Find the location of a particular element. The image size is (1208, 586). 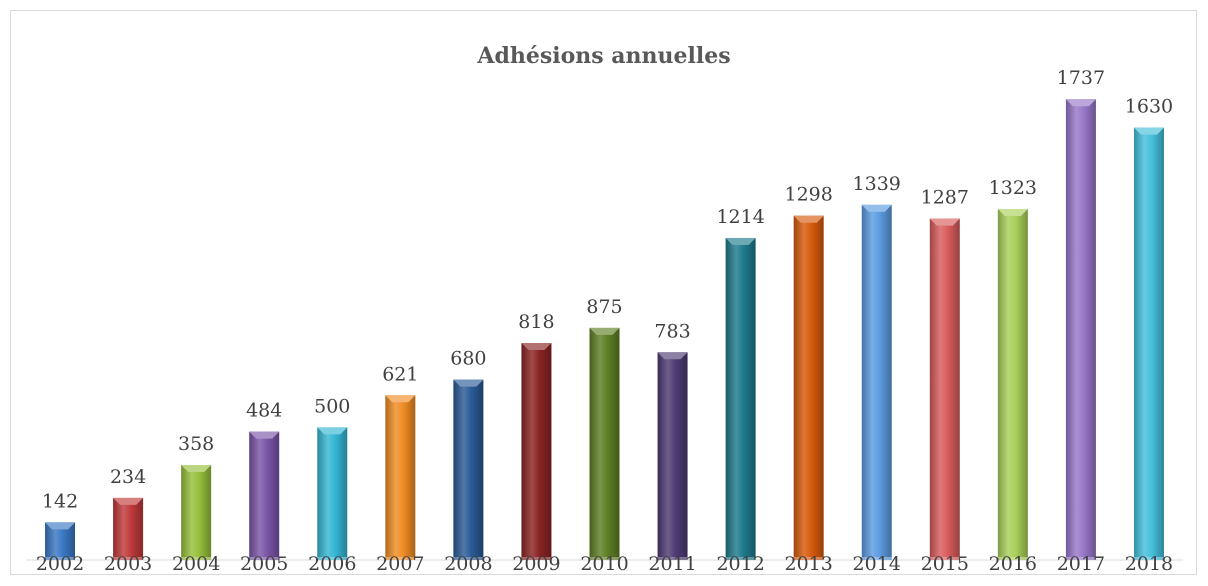

bar-2009 is located at coordinates (536, 451).